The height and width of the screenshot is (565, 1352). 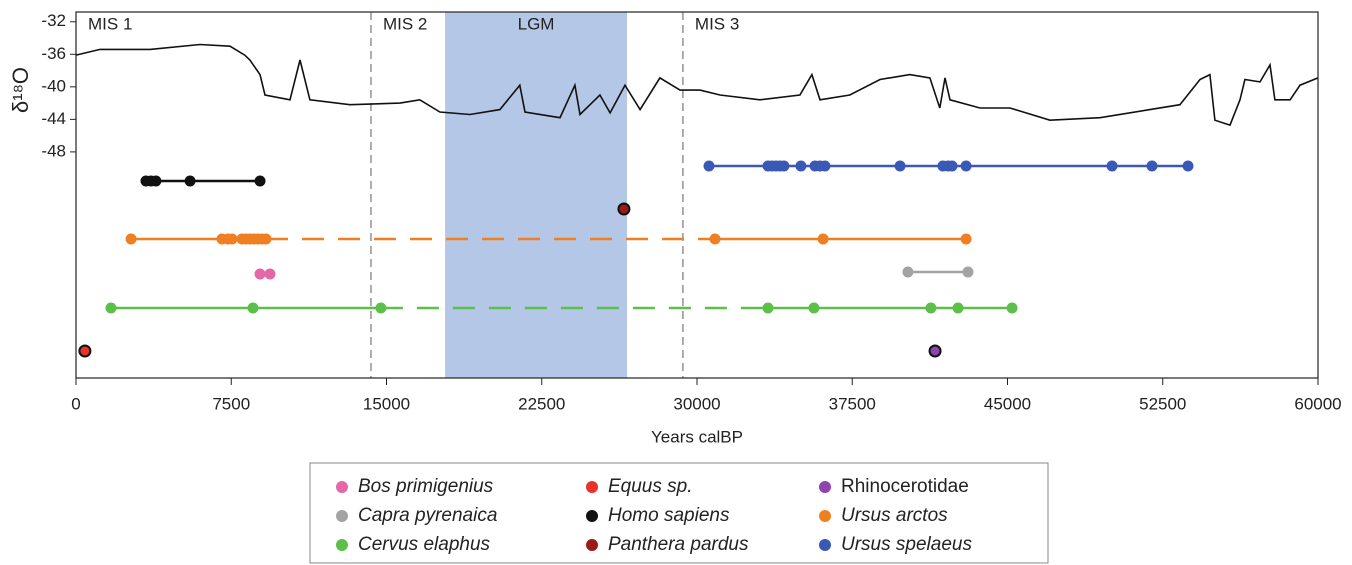 I want to click on period-label: MIS 2, so click(x=405, y=23).